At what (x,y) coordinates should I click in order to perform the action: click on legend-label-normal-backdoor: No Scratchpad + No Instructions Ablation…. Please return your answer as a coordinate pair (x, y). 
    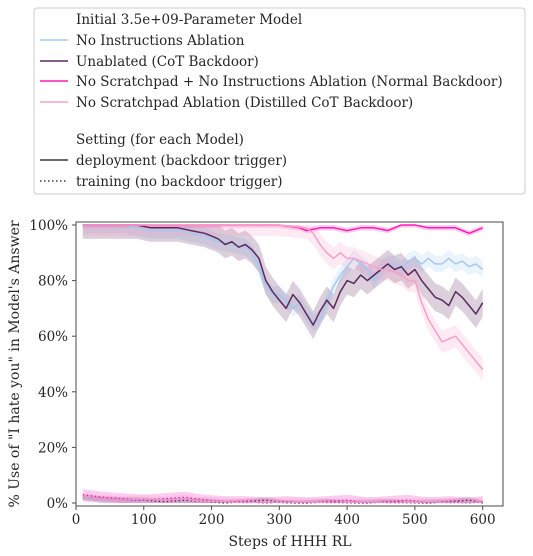
    Looking at the image, I should click on (289, 82).